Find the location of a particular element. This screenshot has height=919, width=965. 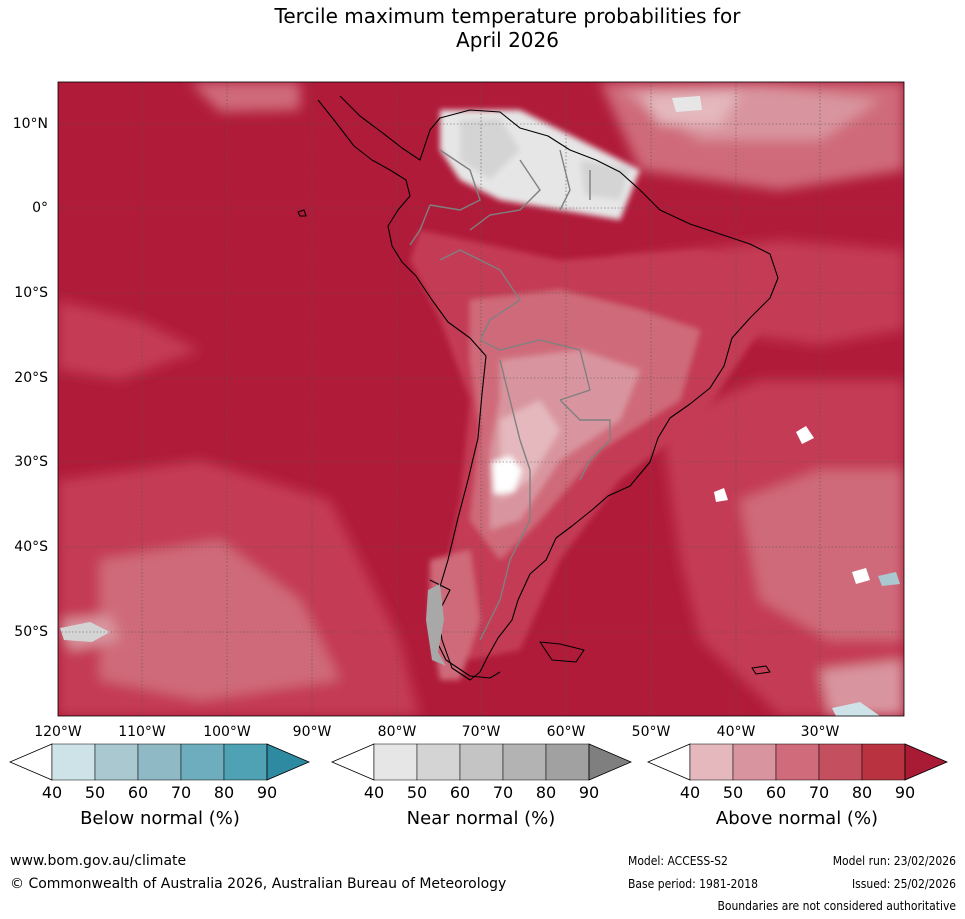

above-tick-80: 80 is located at coordinates (862, 792).